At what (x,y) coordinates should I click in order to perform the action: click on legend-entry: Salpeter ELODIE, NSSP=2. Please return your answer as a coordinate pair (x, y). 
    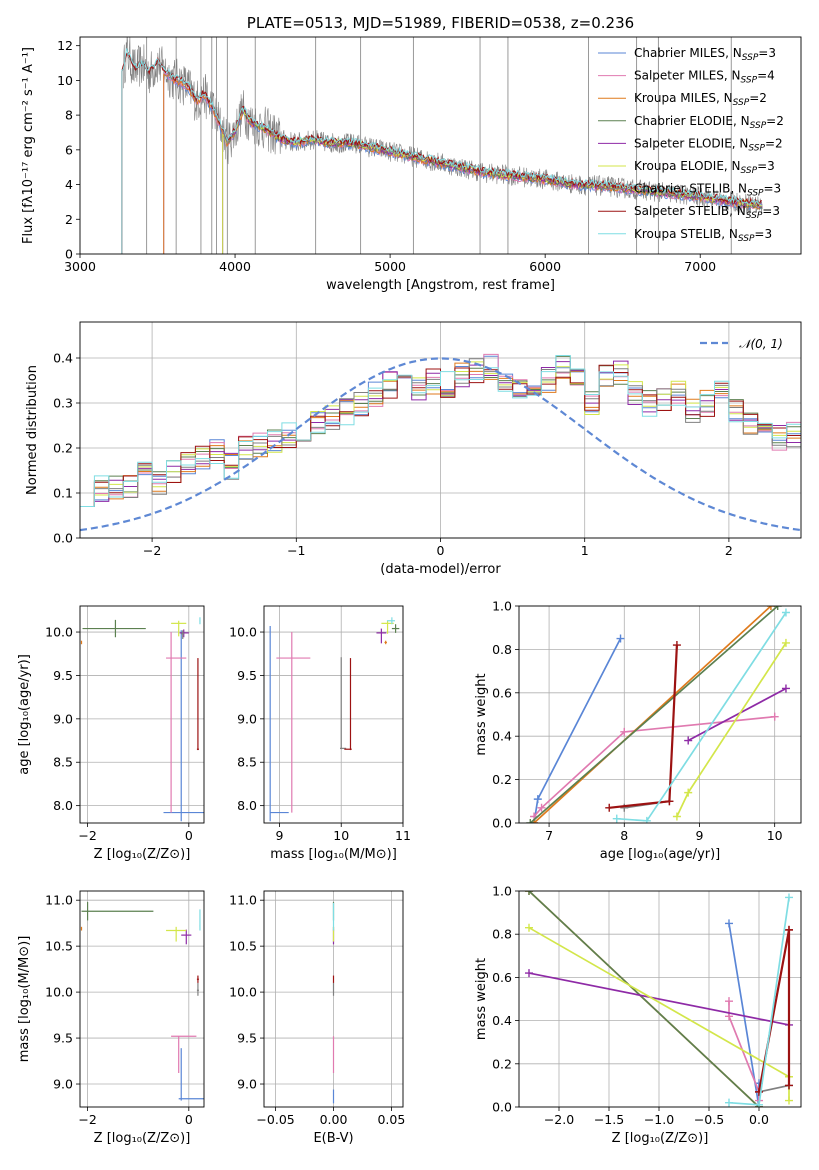
    Looking at the image, I should click on (708, 144).